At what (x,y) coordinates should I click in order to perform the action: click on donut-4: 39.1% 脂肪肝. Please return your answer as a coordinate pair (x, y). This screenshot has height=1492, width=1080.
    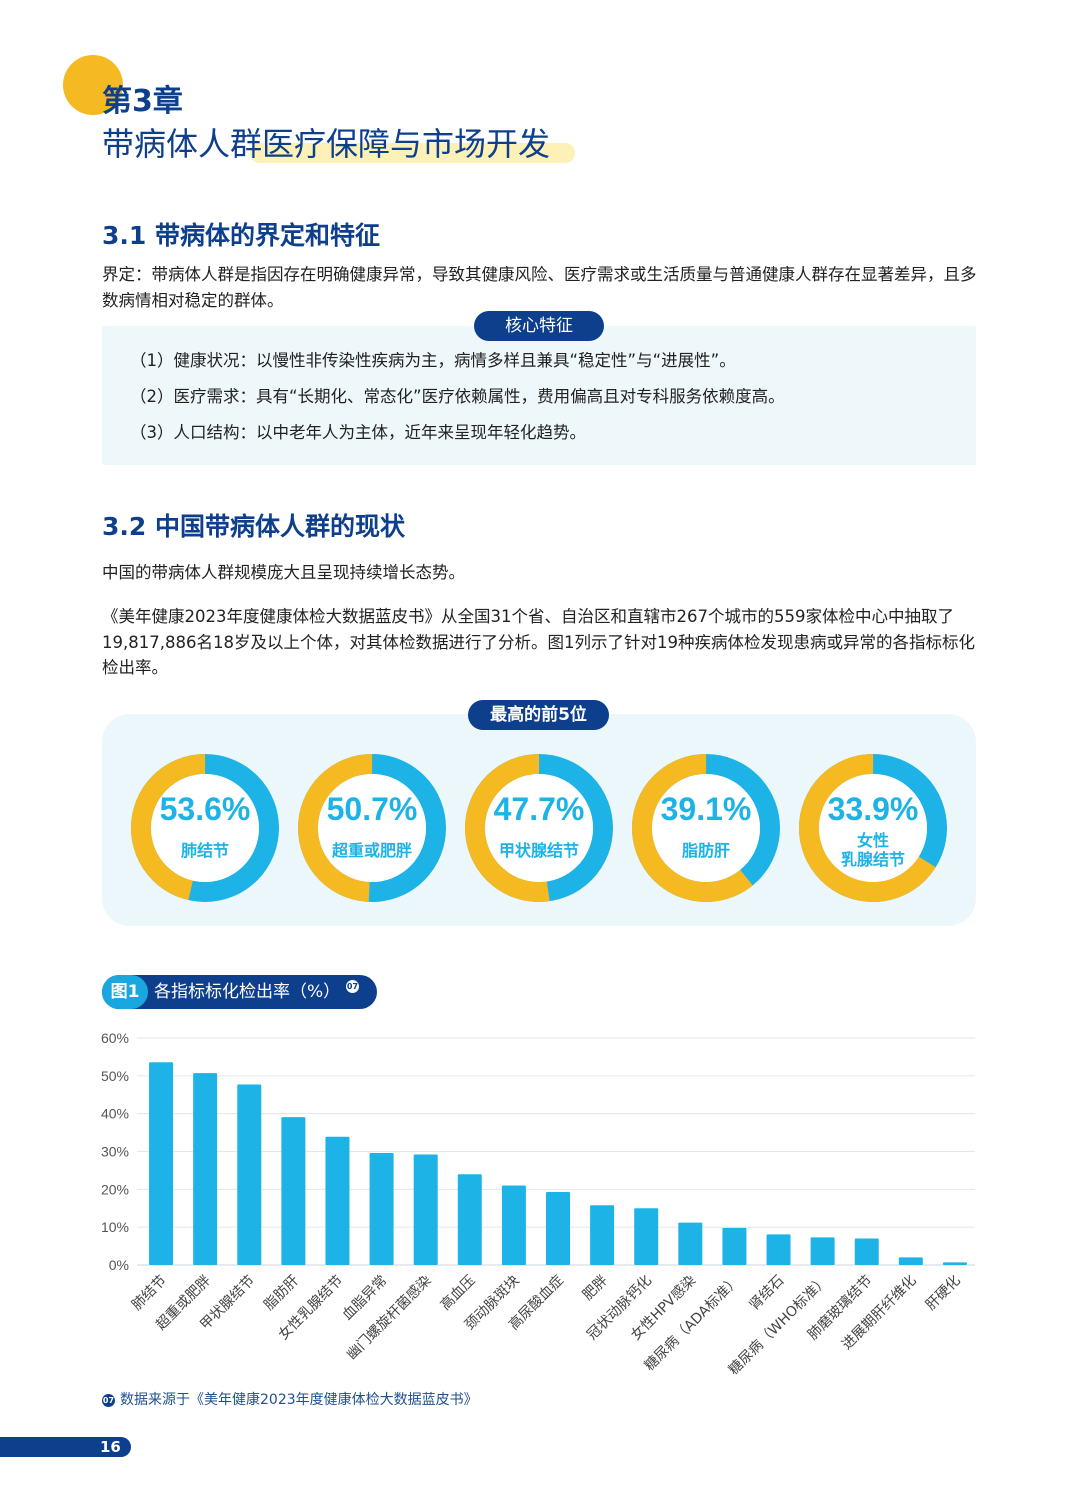
    Looking at the image, I should click on (706, 828).